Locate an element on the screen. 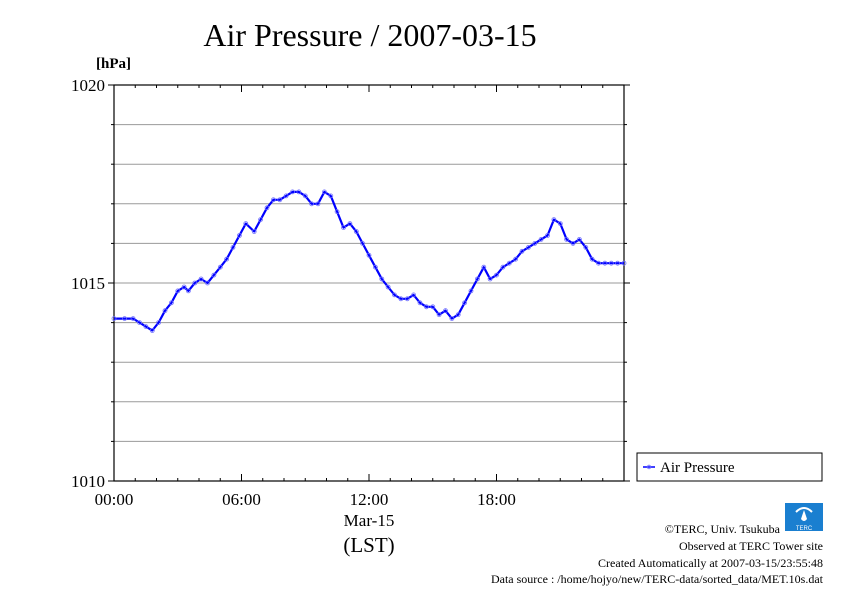  legend-box is located at coordinates (729, 467).